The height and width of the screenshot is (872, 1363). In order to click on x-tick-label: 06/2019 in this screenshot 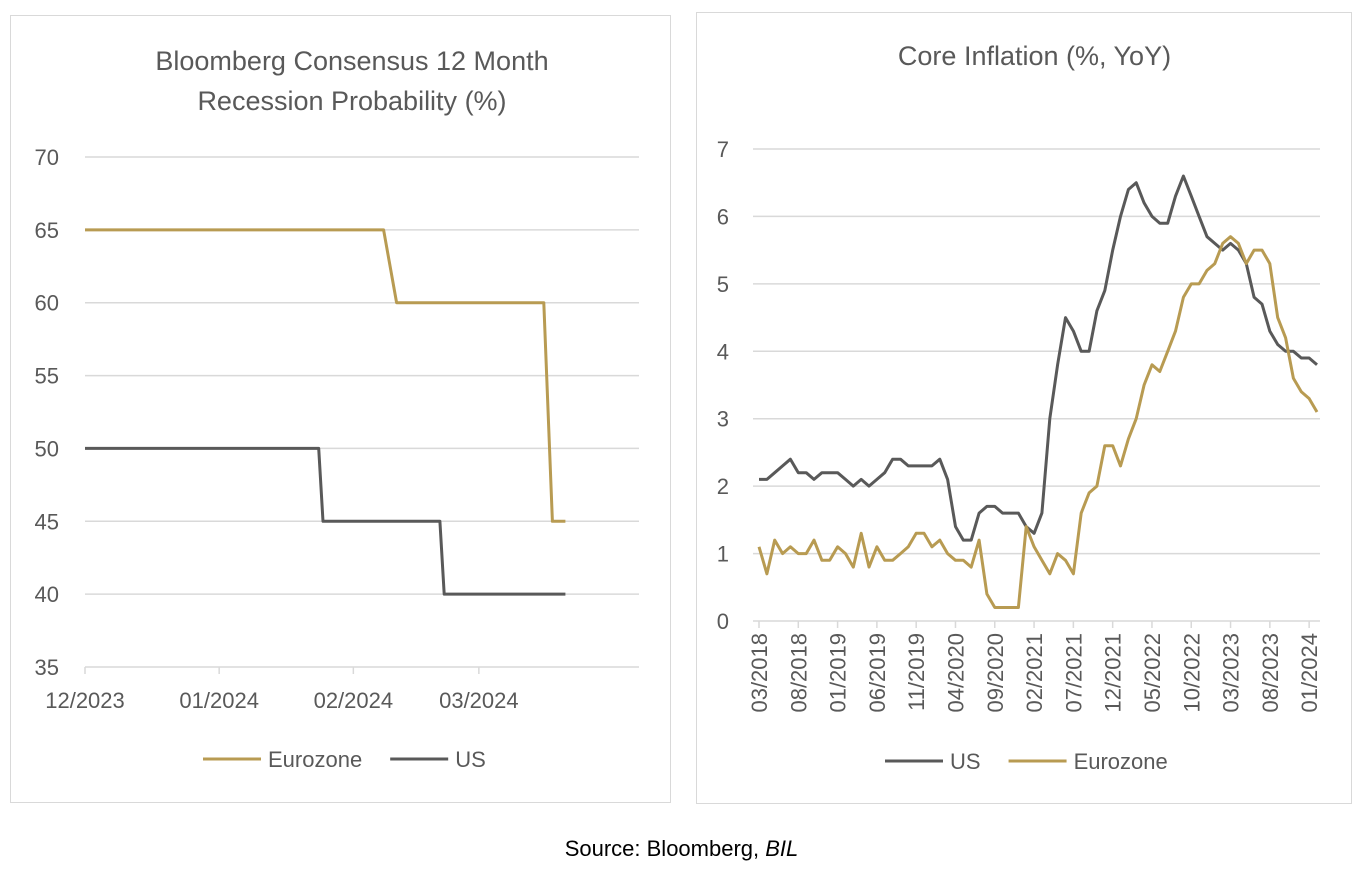, I will do `click(877, 673)`.